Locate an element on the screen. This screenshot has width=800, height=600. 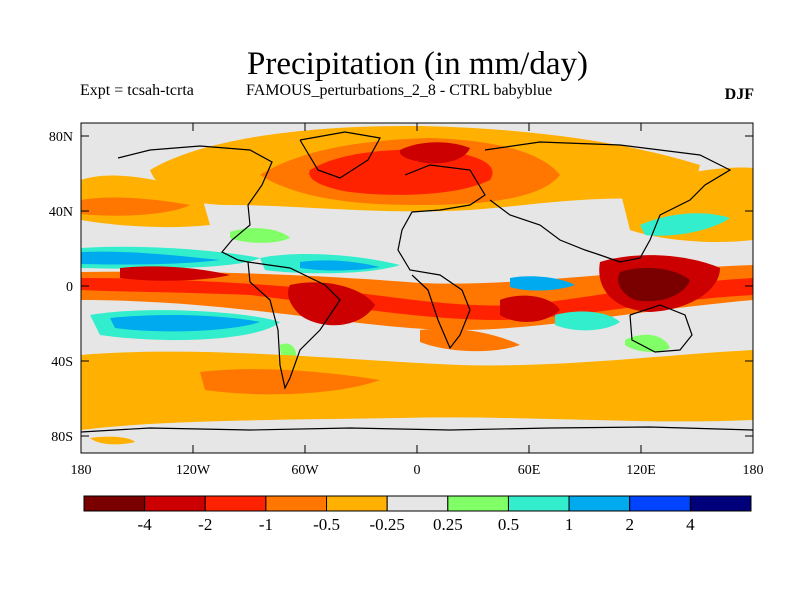
colorbar-label-9: 4 is located at coordinates (690, 524).